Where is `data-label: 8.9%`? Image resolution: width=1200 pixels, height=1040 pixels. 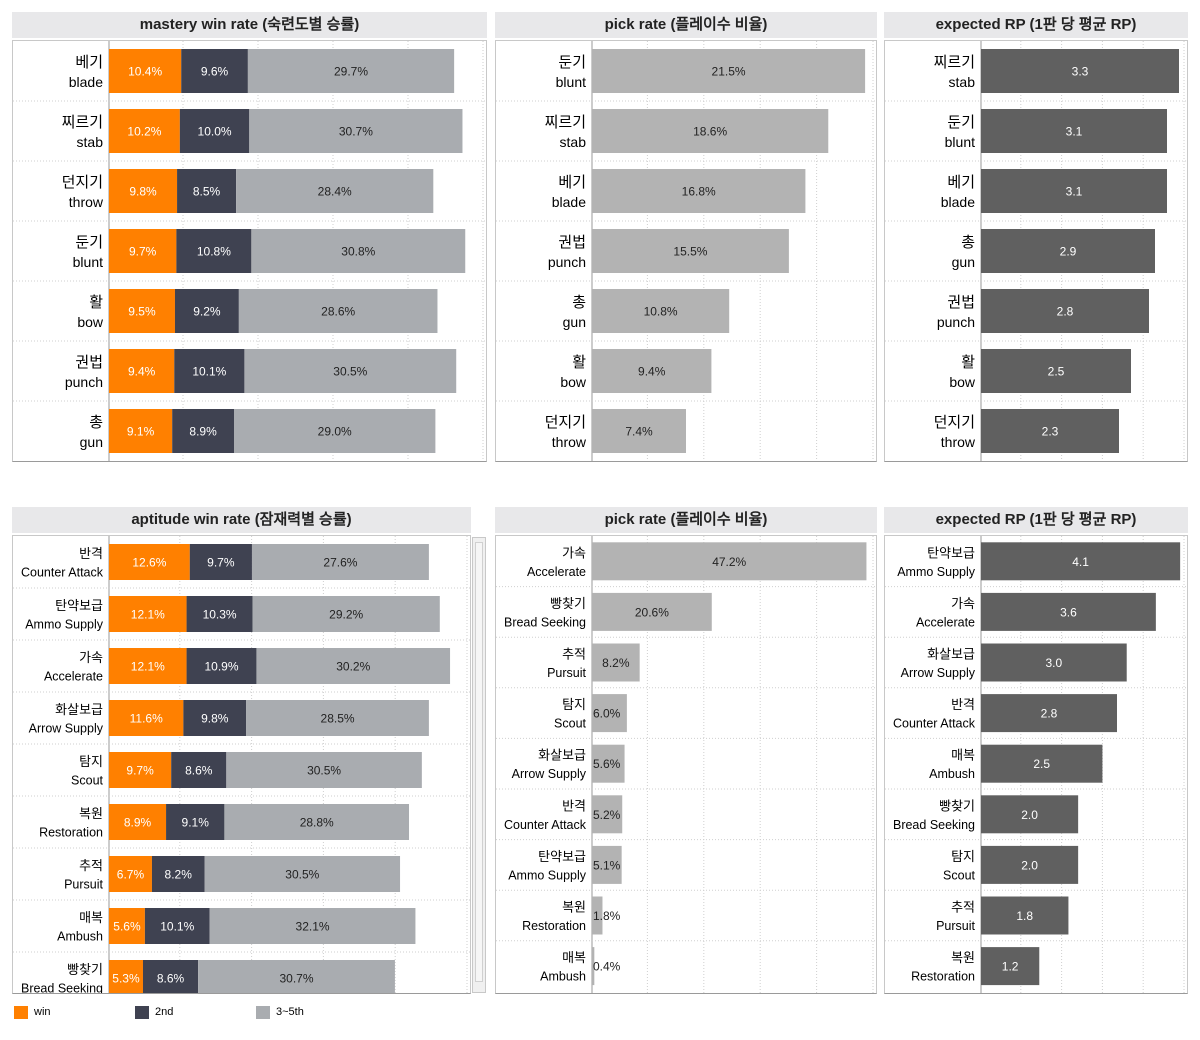 data-label: 8.9% is located at coordinates (203, 432).